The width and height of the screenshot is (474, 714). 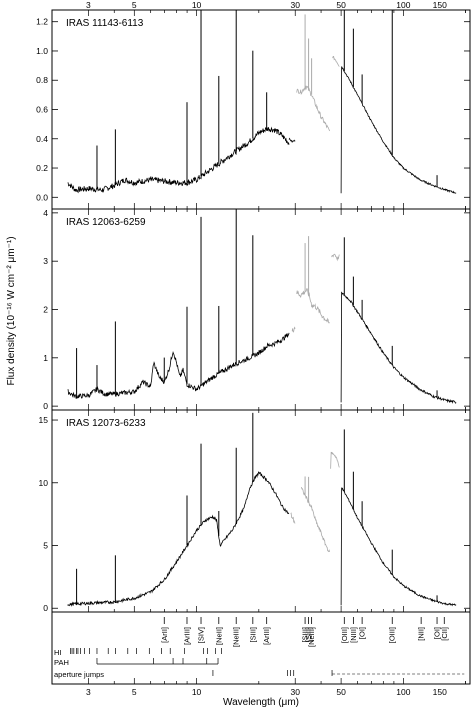 I want to click on y-tick-label: 1, so click(x=45, y=358).